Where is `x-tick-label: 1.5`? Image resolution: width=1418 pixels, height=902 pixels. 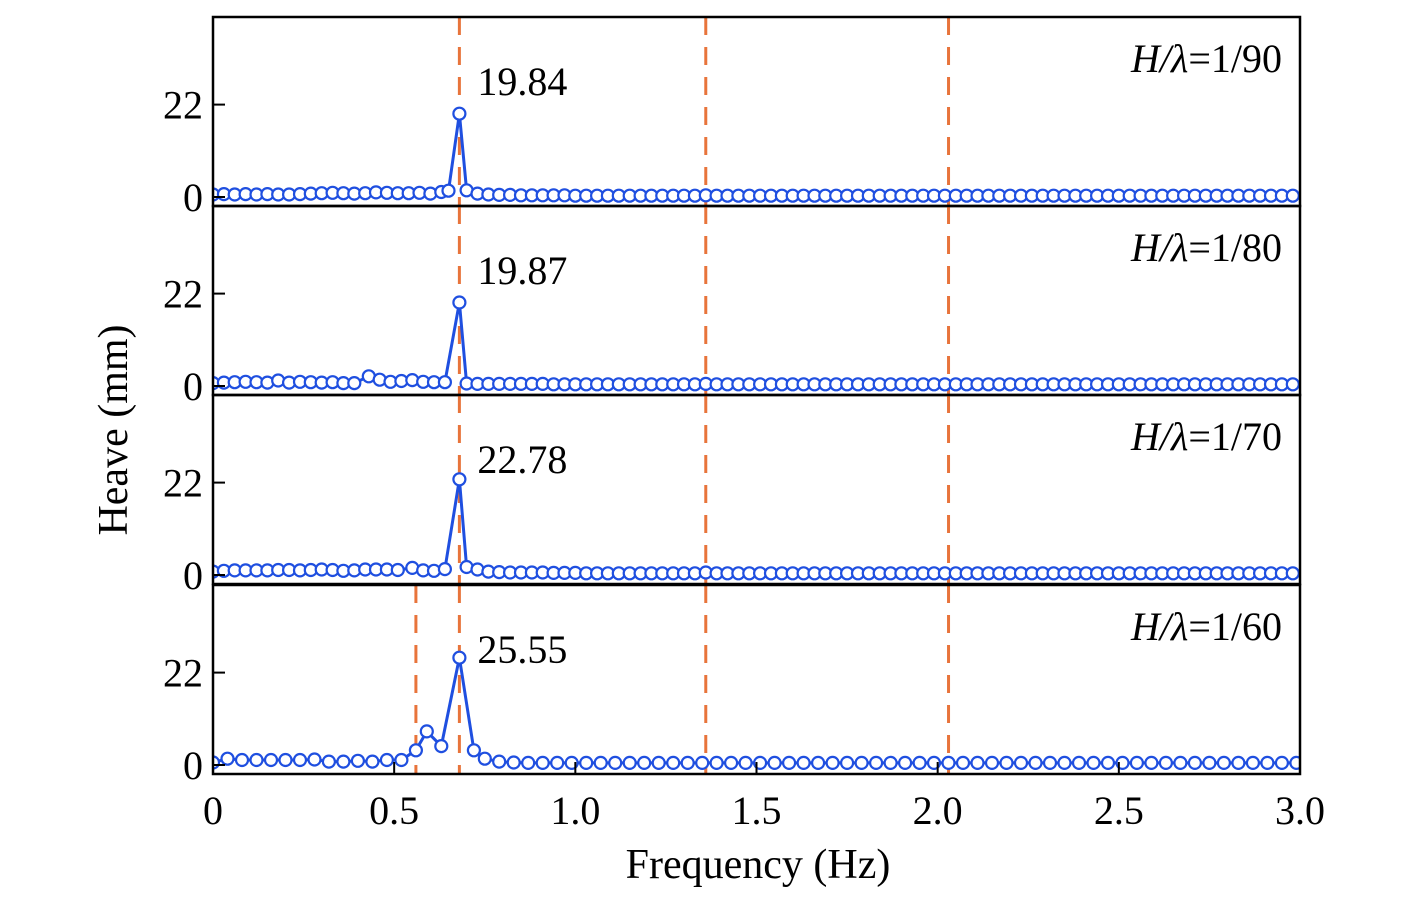
x-tick-label: 1.5 is located at coordinates (757, 810).